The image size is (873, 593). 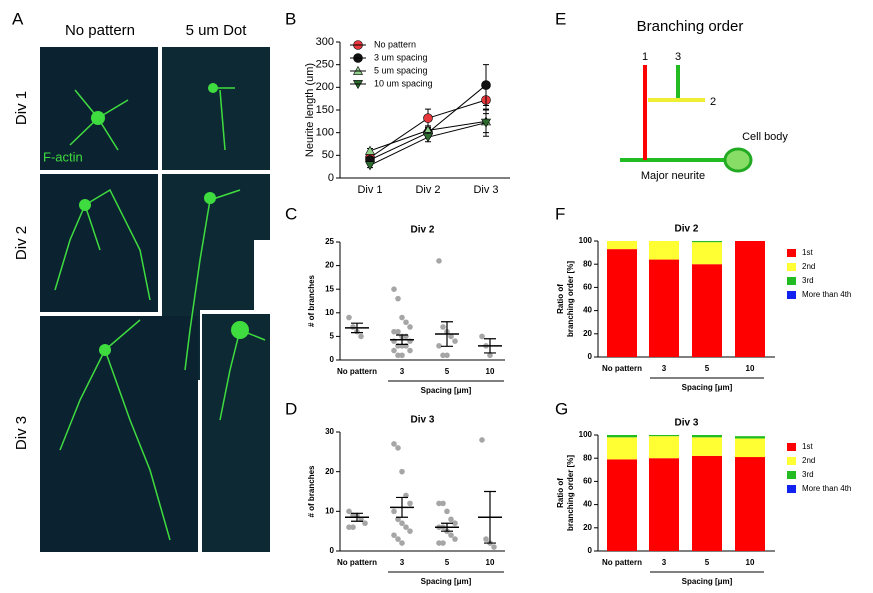 I want to click on diagram-label: Cell body, so click(x=765, y=137).